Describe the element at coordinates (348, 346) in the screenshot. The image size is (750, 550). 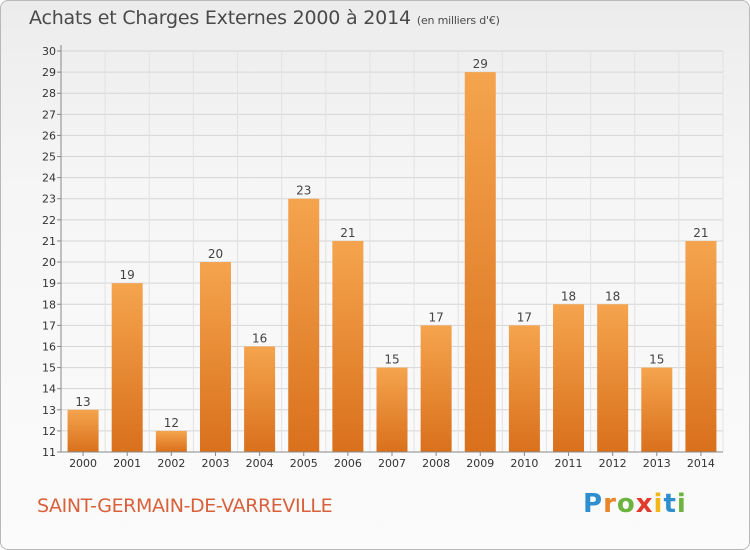
I see `bar-2006` at that location.